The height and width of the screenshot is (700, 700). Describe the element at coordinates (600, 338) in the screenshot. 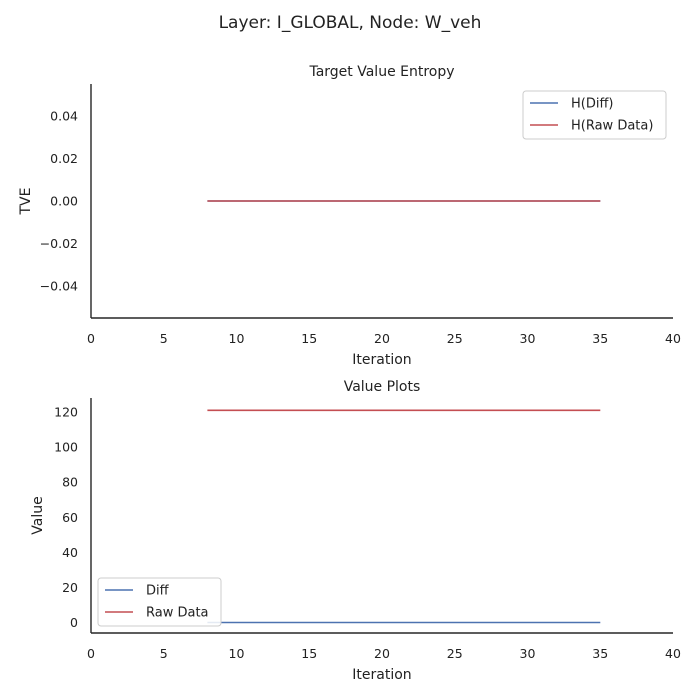

I see `tve-x-tick-label: 35` at that location.